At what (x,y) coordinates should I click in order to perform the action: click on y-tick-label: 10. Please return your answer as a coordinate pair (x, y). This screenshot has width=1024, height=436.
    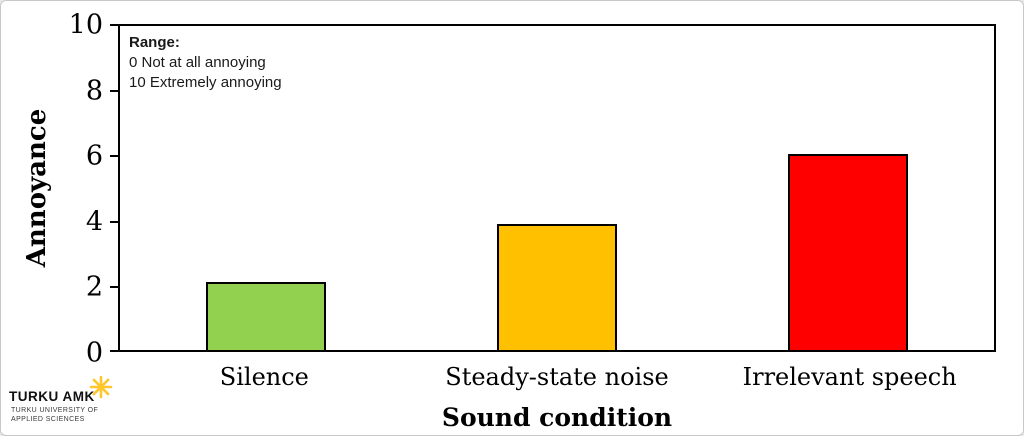
    Looking at the image, I should click on (85, 25).